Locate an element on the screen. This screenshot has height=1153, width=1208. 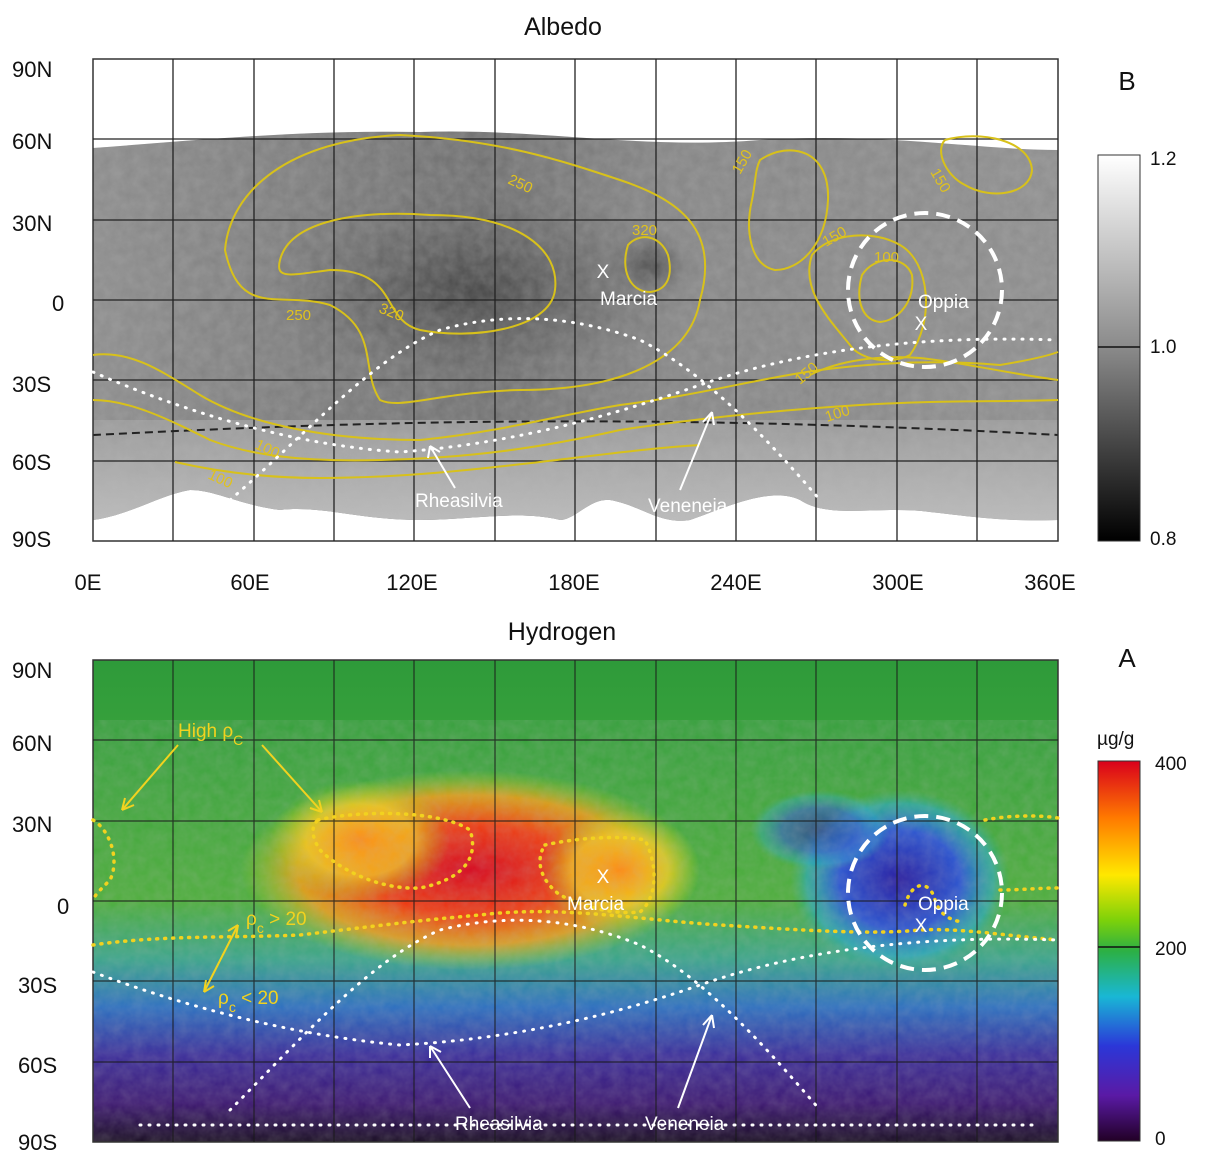
albedo-colorbar-max: 1.2 is located at coordinates (1163, 159).